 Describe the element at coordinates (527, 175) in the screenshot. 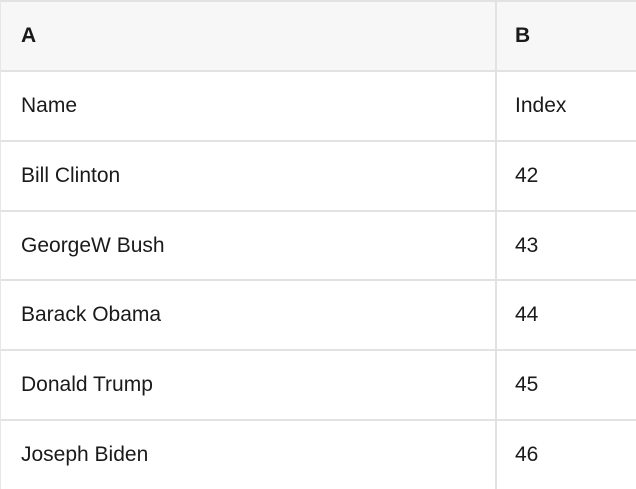

I see `table-cell-index: 42` at that location.